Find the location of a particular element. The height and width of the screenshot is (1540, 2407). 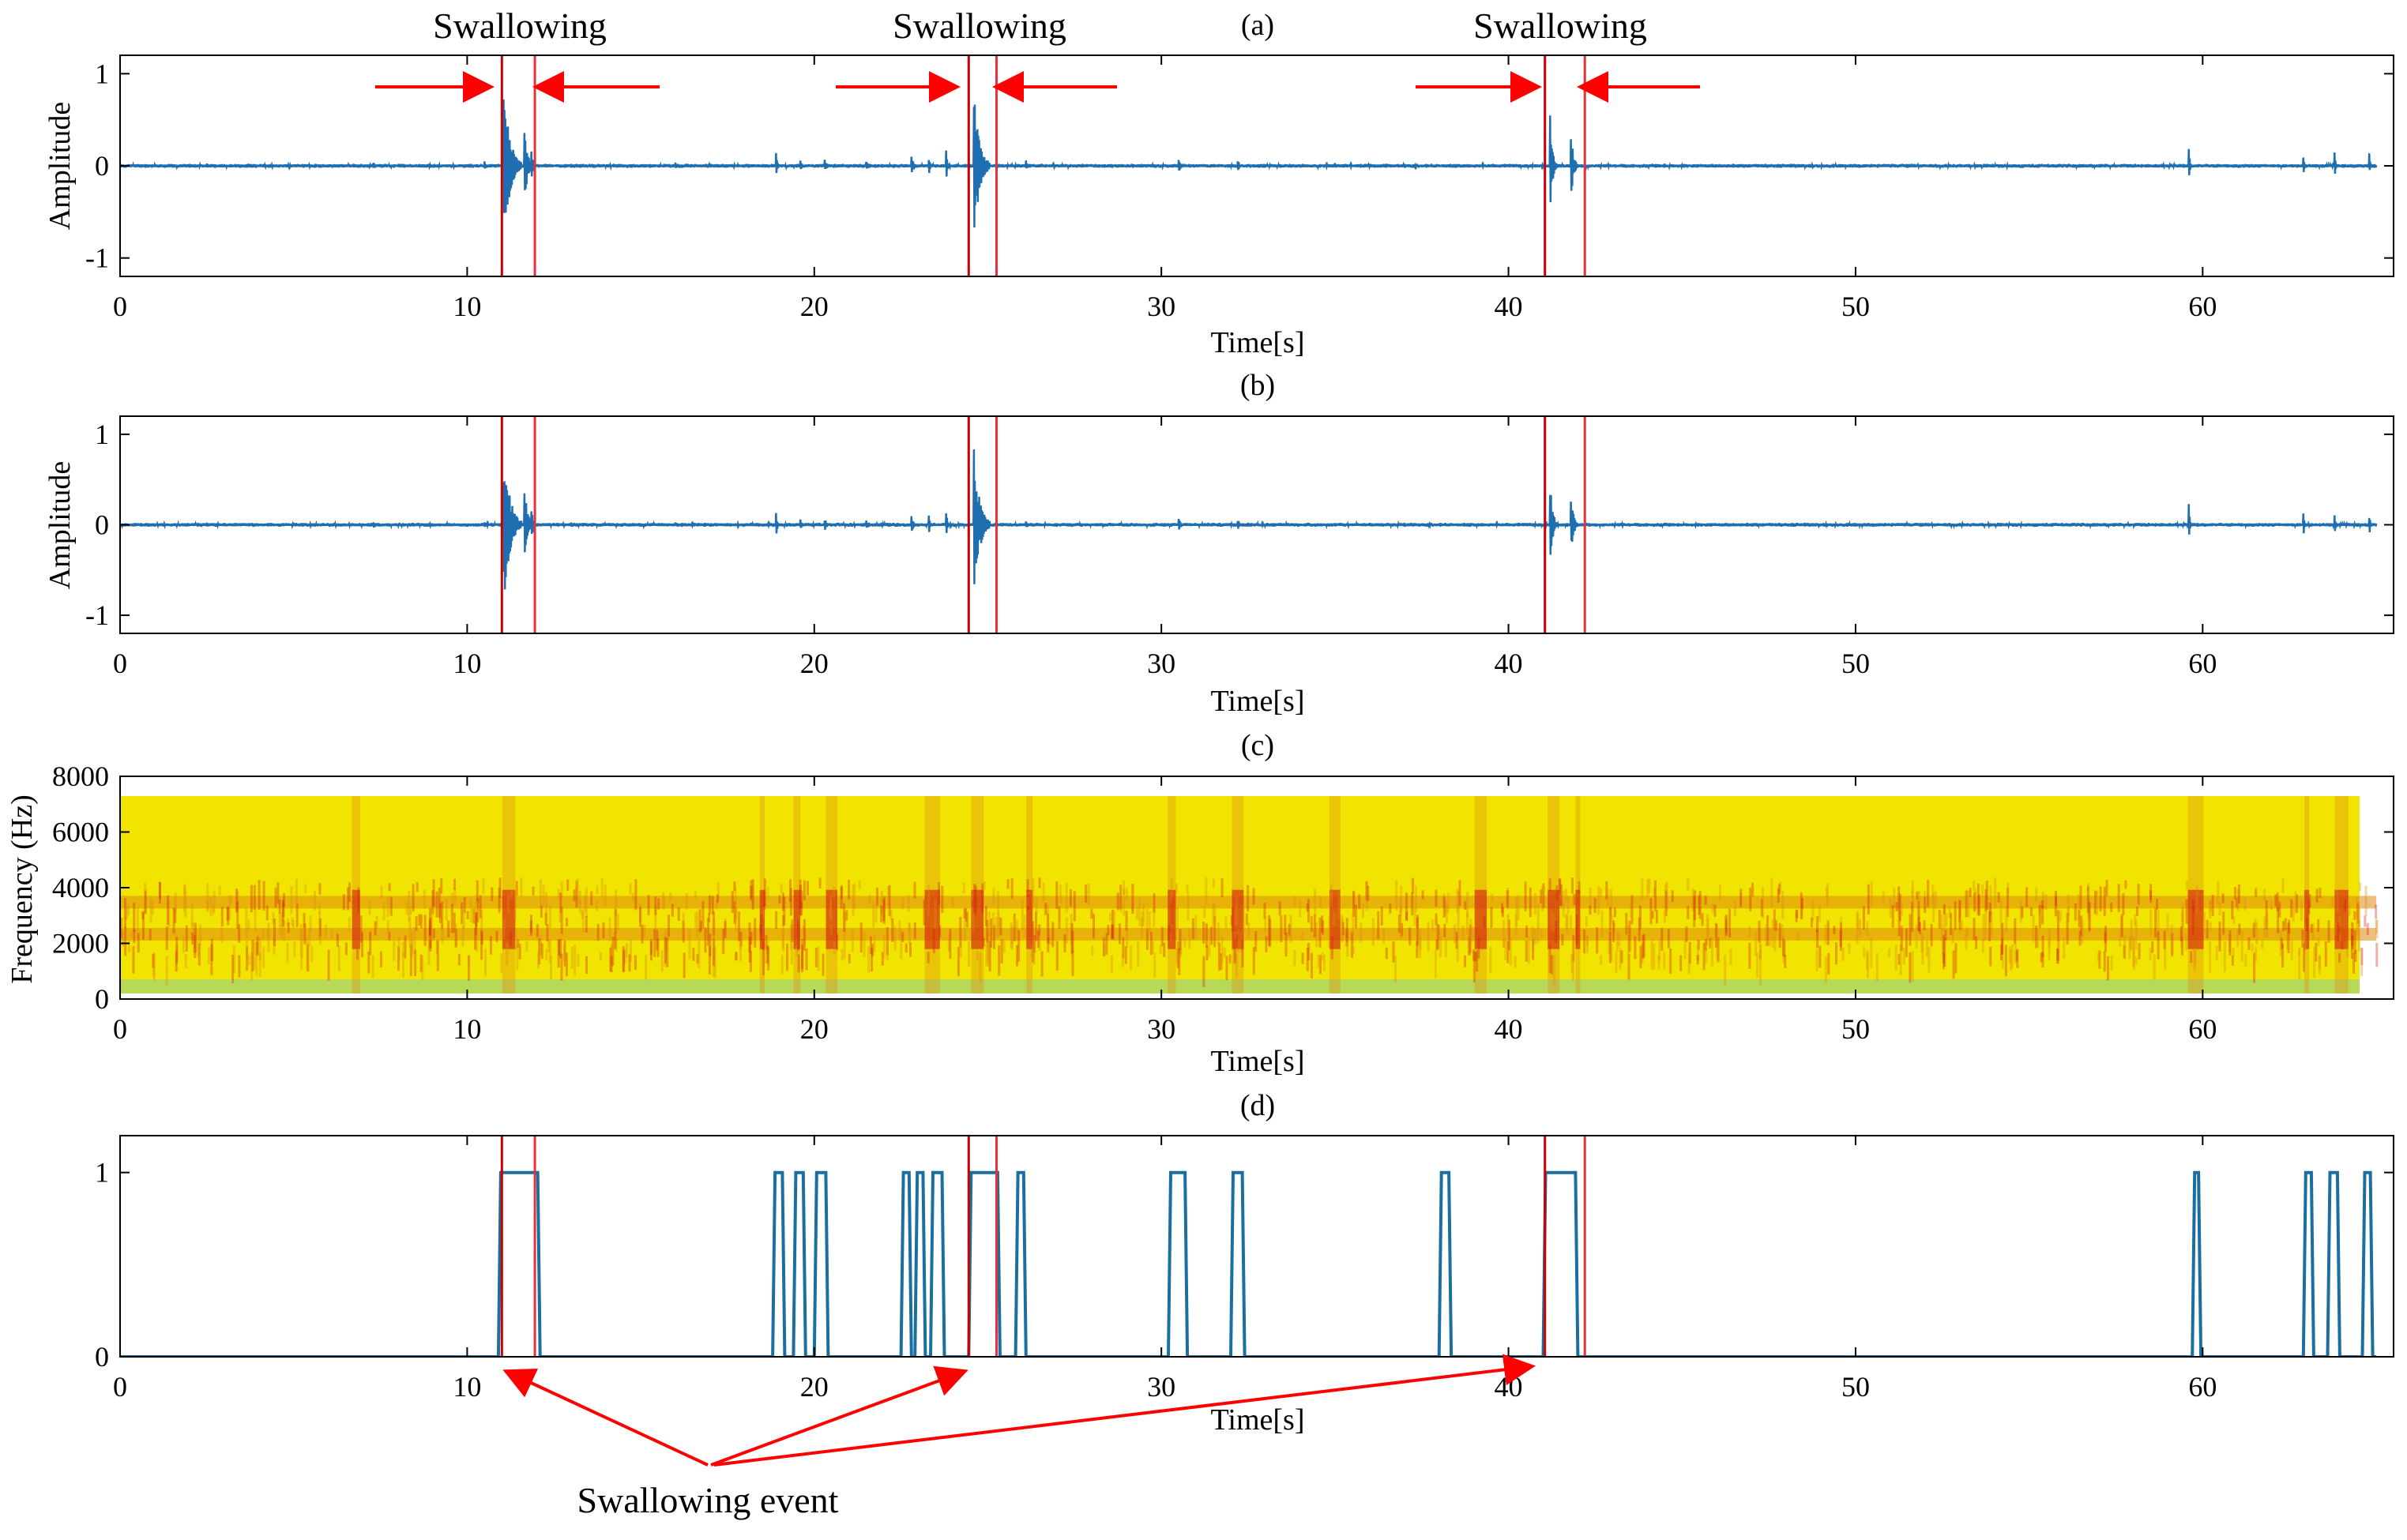

xtick-label: 10 is located at coordinates (467, 306).